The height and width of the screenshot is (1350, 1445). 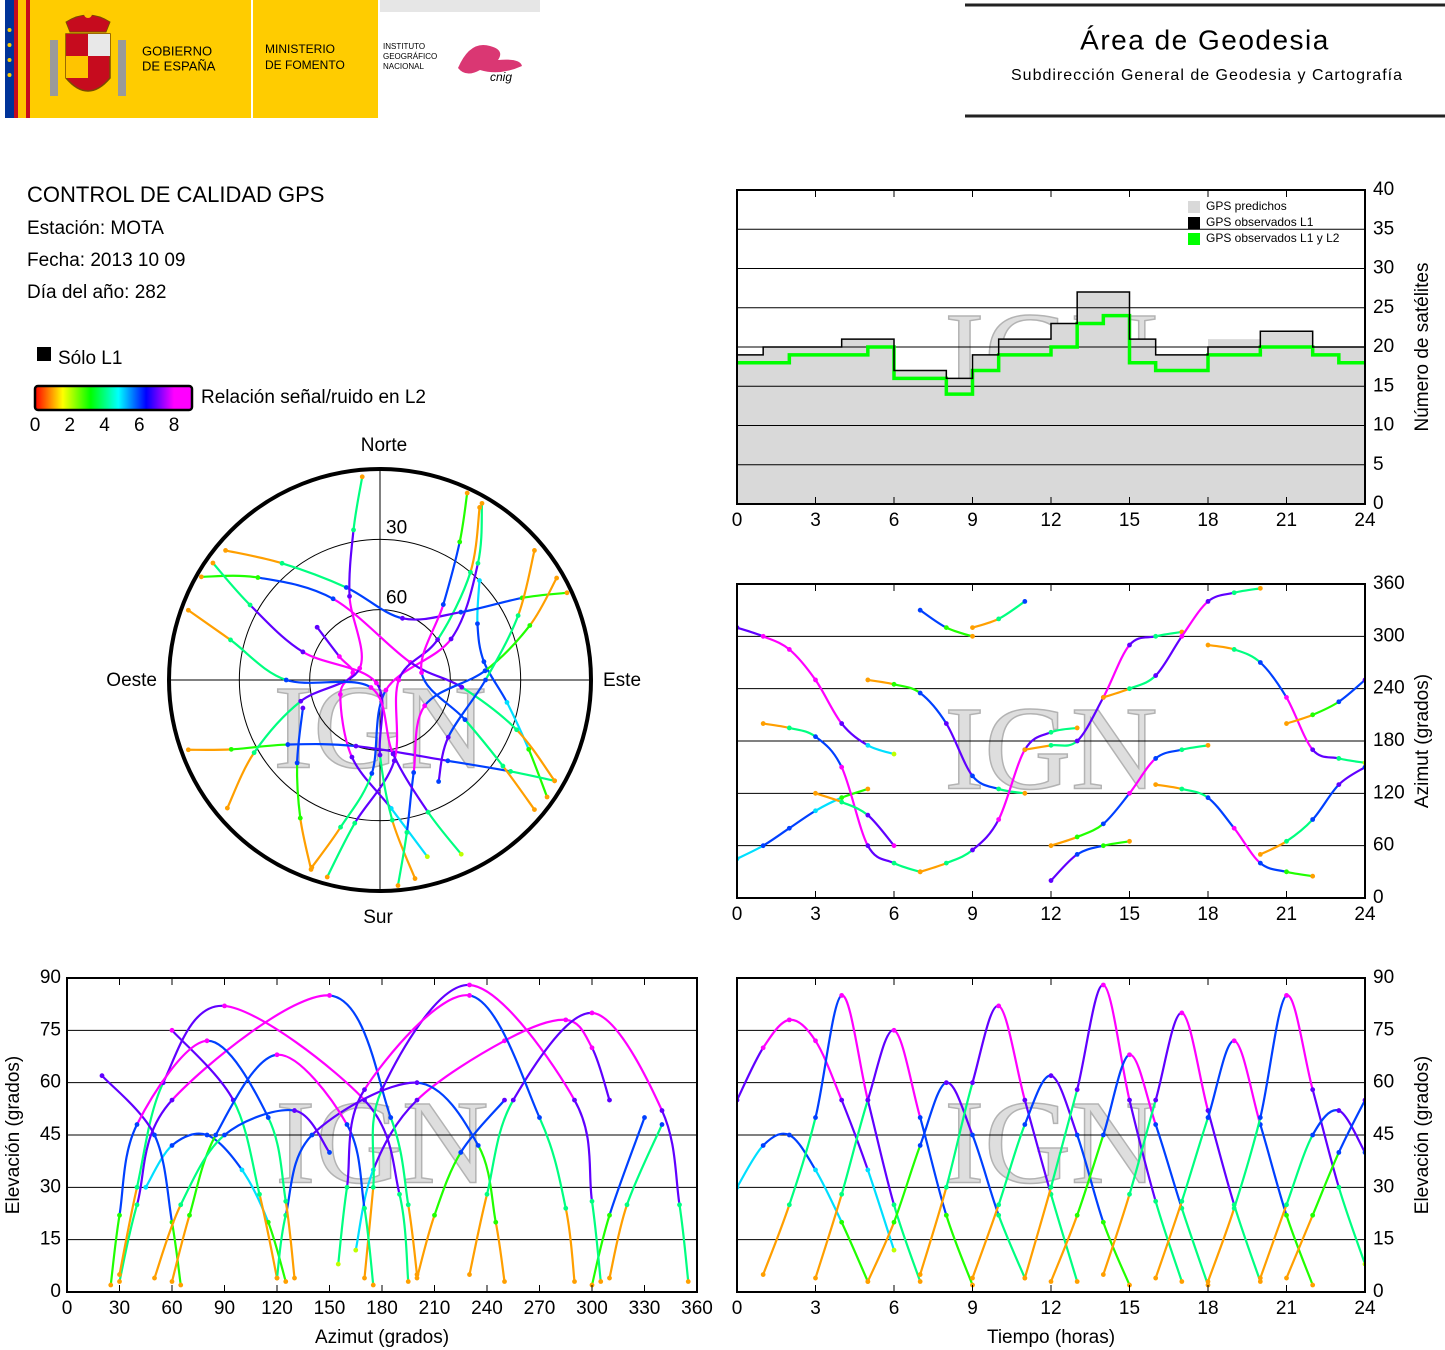 What do you see at coordinates (592, 1308) in the screenshot?
I see `x-tick-label: 300` at bounding box center [592, 1308].